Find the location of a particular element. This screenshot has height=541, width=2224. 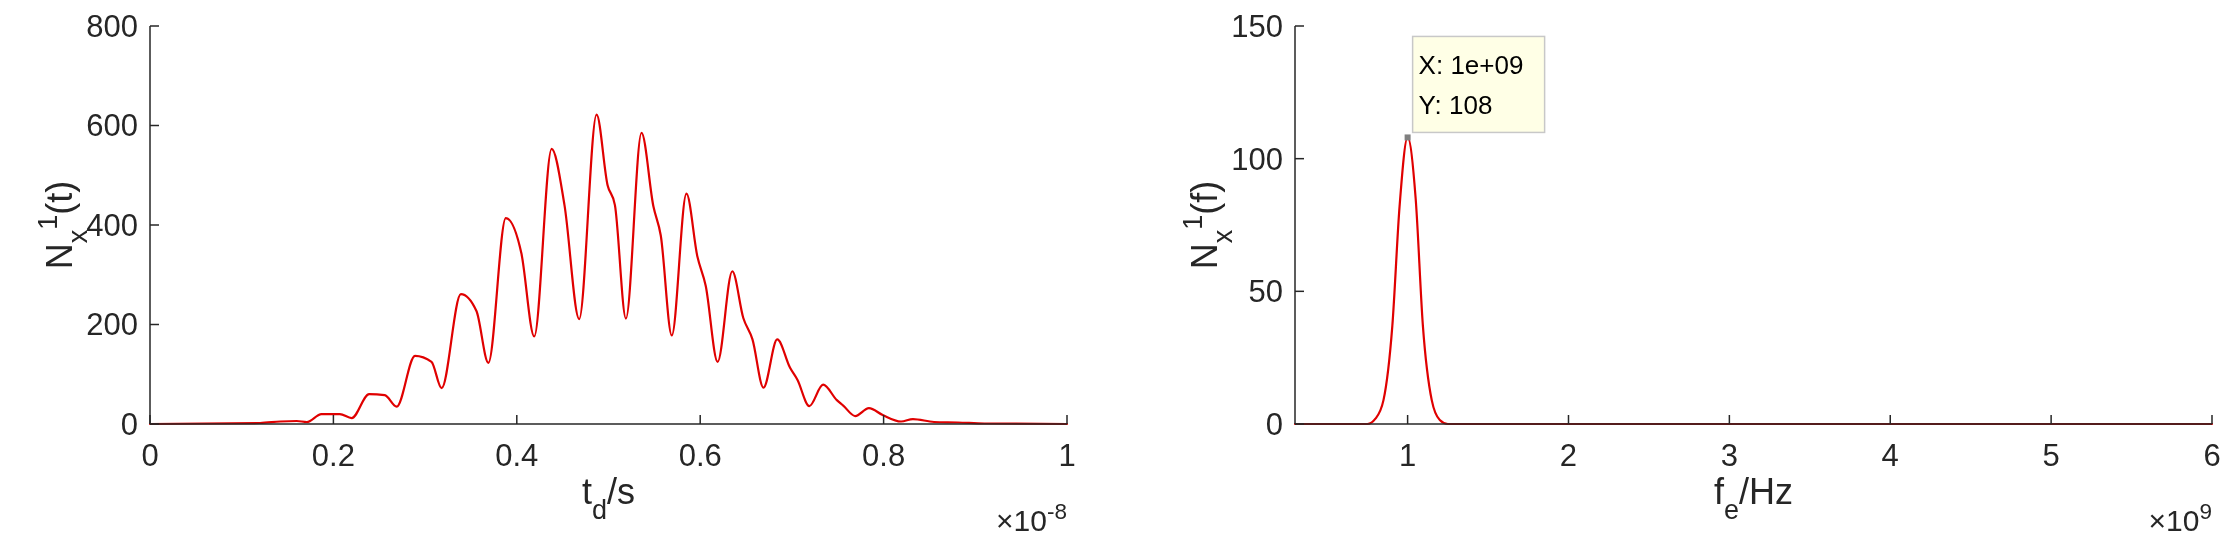

x-tick-label: 6 is located at coordinates (2212, 455).